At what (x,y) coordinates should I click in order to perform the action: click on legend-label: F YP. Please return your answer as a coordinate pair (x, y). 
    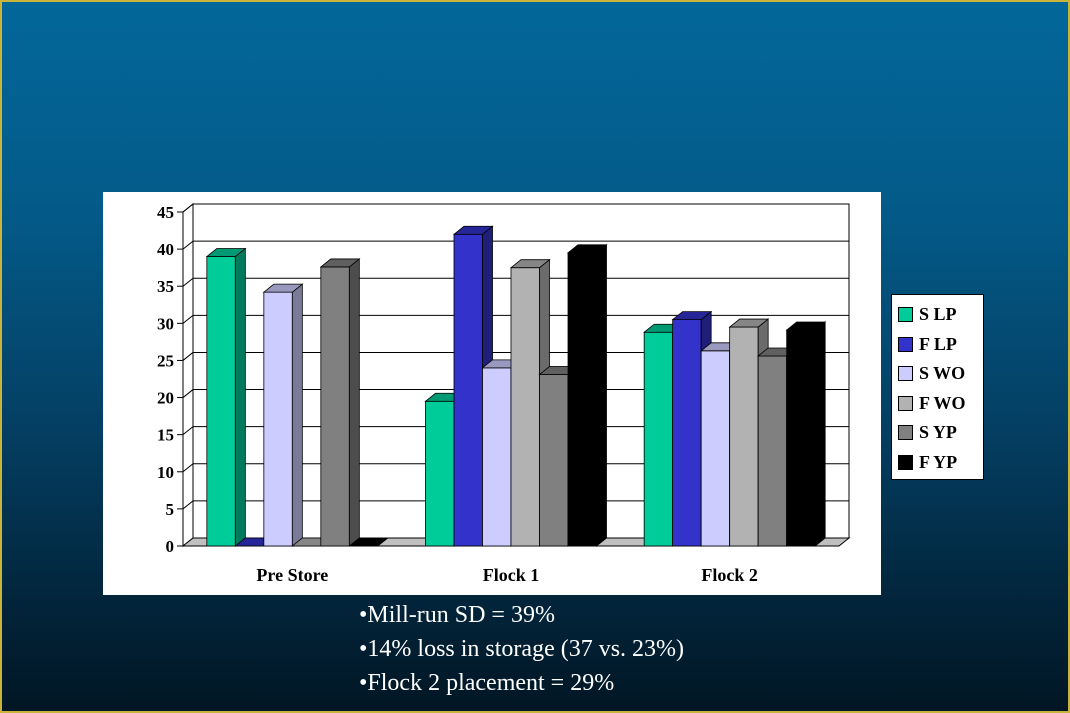
    Looking at the image, I should click on (938, 461).